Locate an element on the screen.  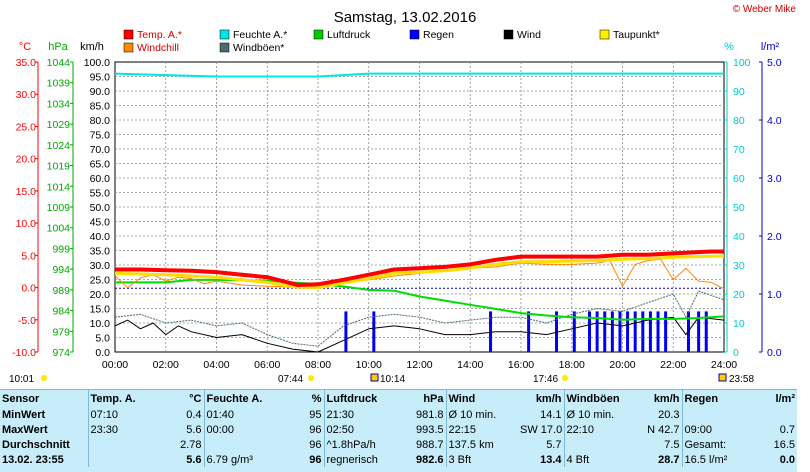
hpa-unit: hPa is located at coordinates (58, 47).